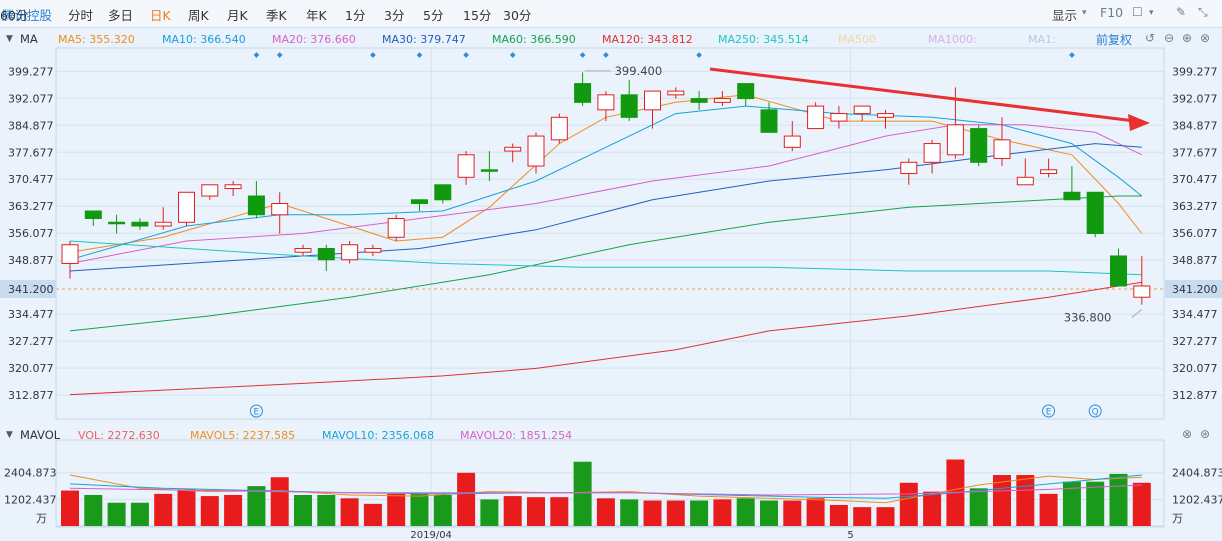 This screenshot has width=1222, height=541. What do you see at coordinates (1169, 38) in the screenshot?
I see `zoom-out-icon: ⊖` at bounding box center [1169, 38].